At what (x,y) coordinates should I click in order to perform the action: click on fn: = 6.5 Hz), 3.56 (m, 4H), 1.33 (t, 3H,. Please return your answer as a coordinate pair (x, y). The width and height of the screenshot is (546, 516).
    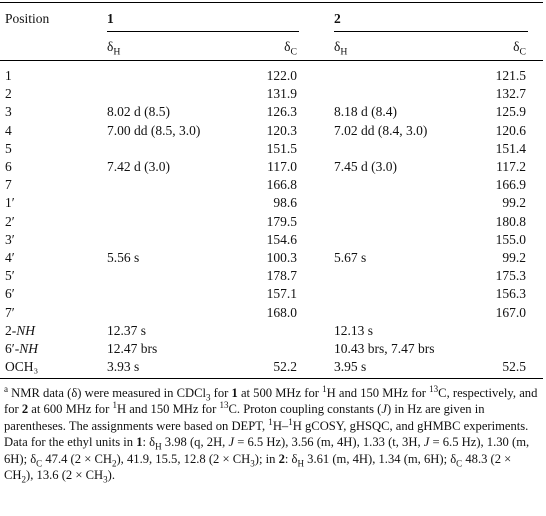
    Looking at the image, I should click on (329, 442).